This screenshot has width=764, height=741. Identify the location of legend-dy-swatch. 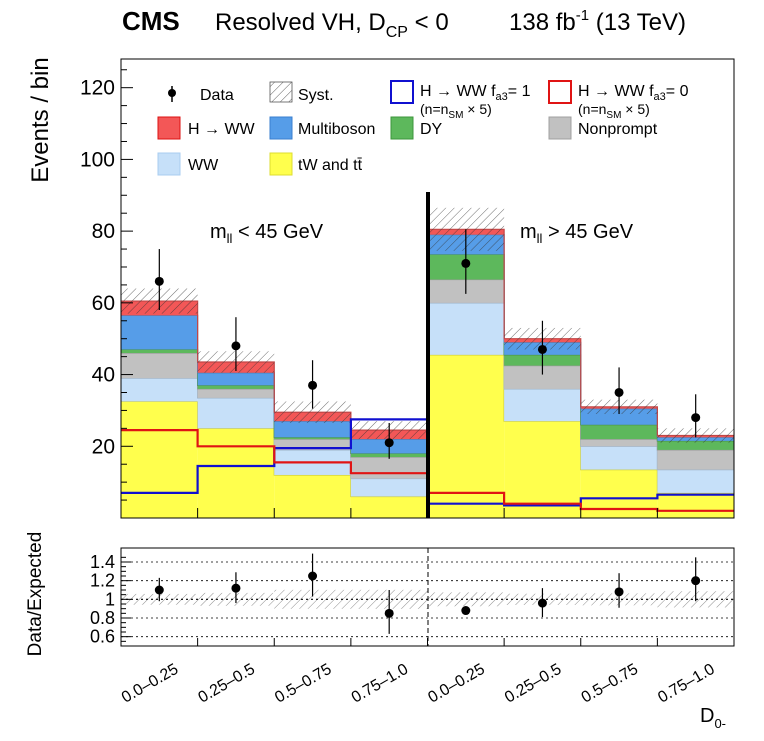
(402, 128).